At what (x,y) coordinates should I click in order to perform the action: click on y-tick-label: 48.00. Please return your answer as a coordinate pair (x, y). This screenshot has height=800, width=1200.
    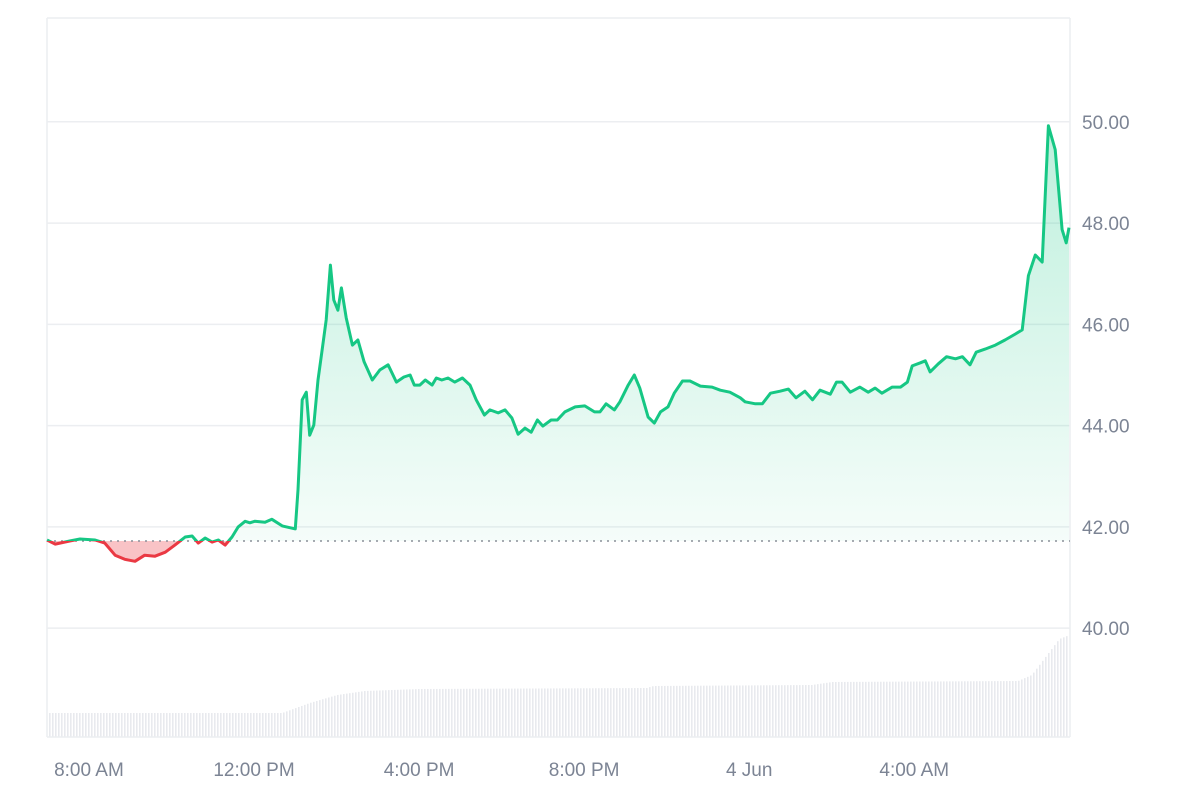
    Looking at the image, I should click on (1106, 224).